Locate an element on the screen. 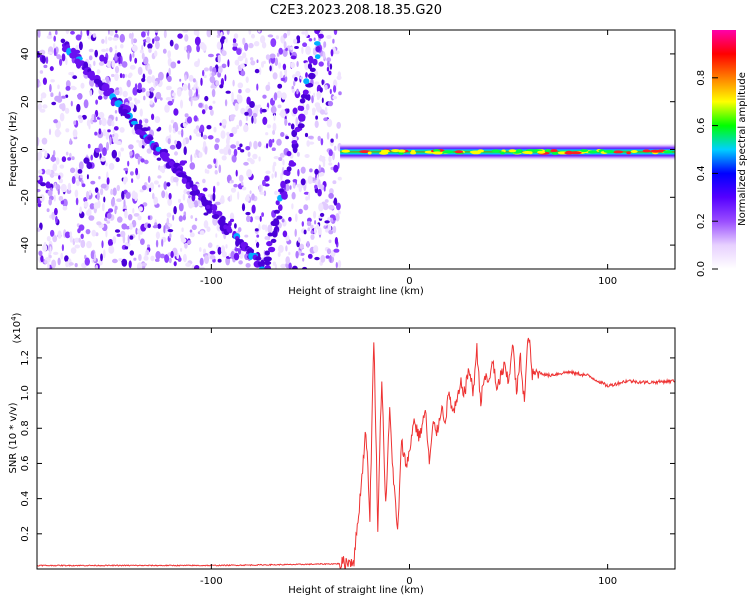 This screenshot has height=600, width=750. snr-y-tick-label: 0.8 is located at coordinates (25, 428).